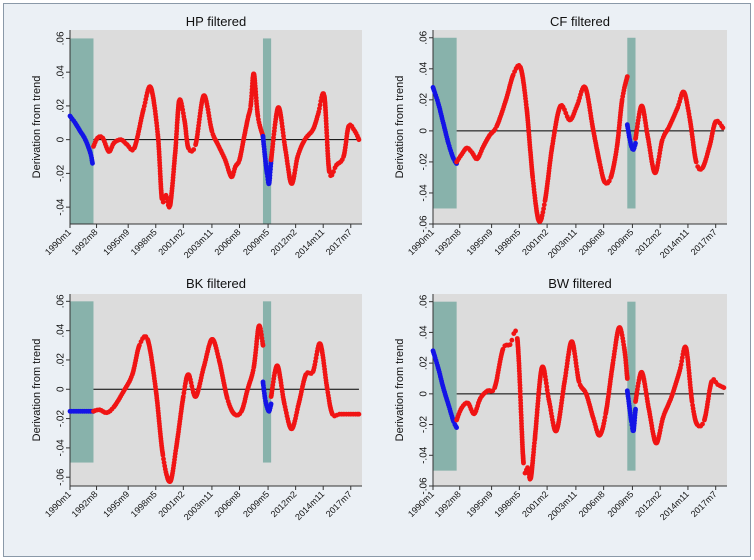 Image resolution: width=754 pixels, height=560 pixels. What do you see at coordinates (37, 127) in the screenshot?
I see `chart-0-ylabel: Derivation from trend` at bounding box center [37, 127].